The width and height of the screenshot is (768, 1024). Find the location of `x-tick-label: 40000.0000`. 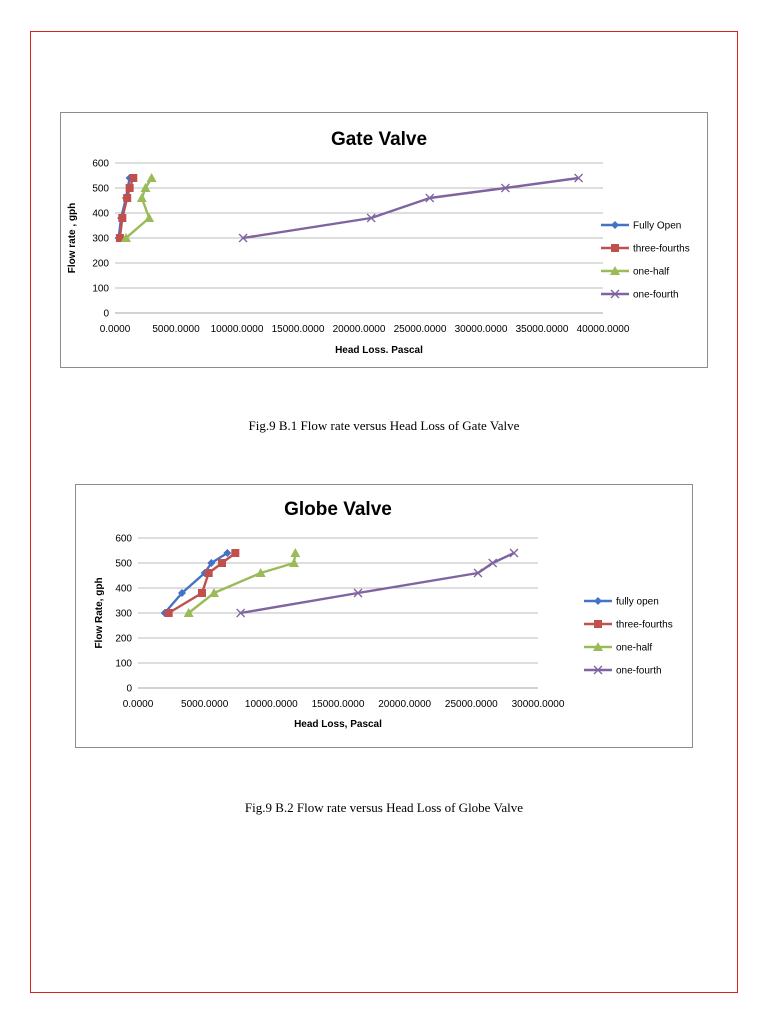

x-tick-label: 40000.0000 is located at coordinates (603, 329).